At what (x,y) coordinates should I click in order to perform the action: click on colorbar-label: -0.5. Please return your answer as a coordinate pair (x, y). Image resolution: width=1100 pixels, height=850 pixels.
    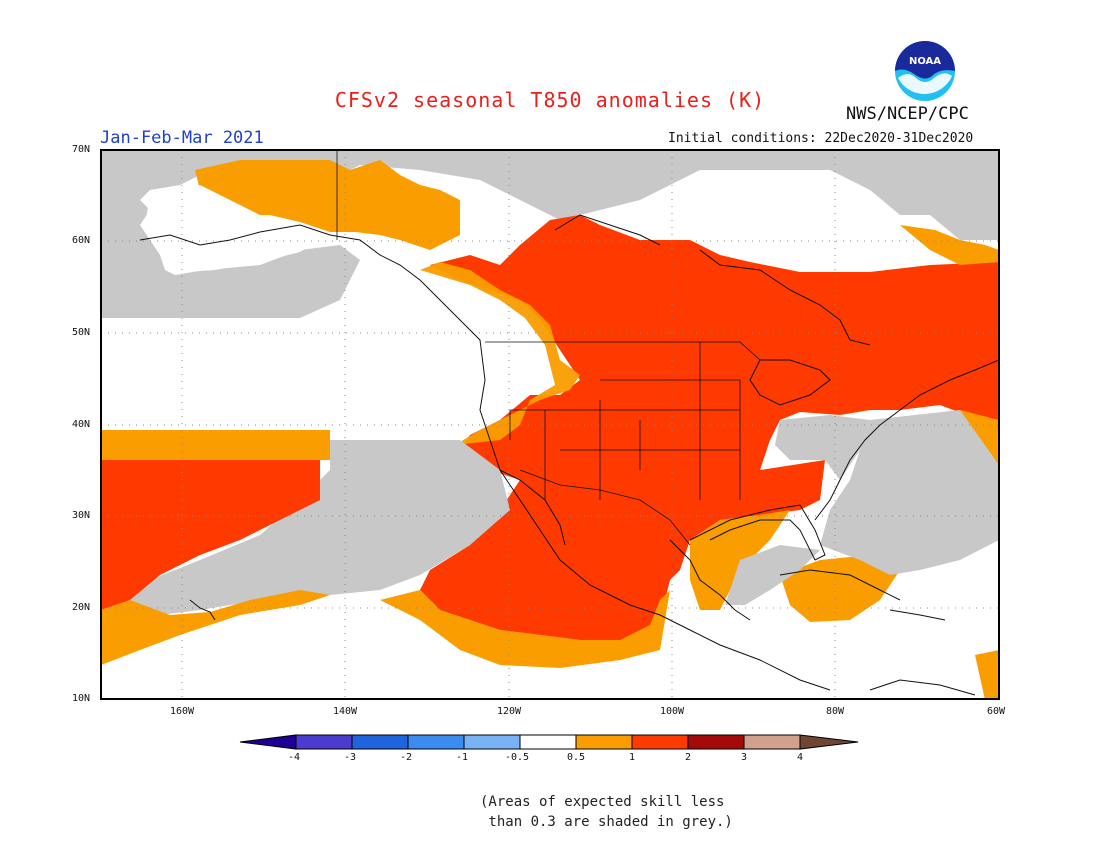
    Looking at the image, I should click on (517, 757).